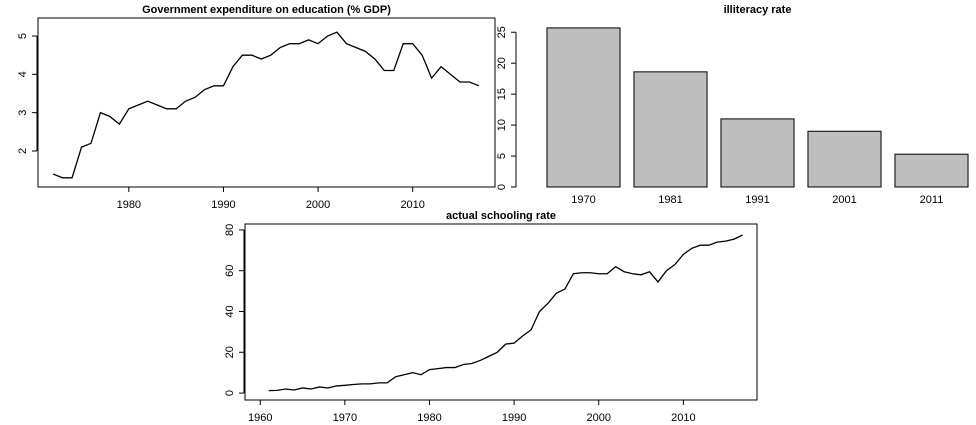 This screenshot has width=976, height=425. What do you see at coordinates (230, 230) in the screenshot?
I see `y-tick-label: 80` at bounding box center [230, 230].